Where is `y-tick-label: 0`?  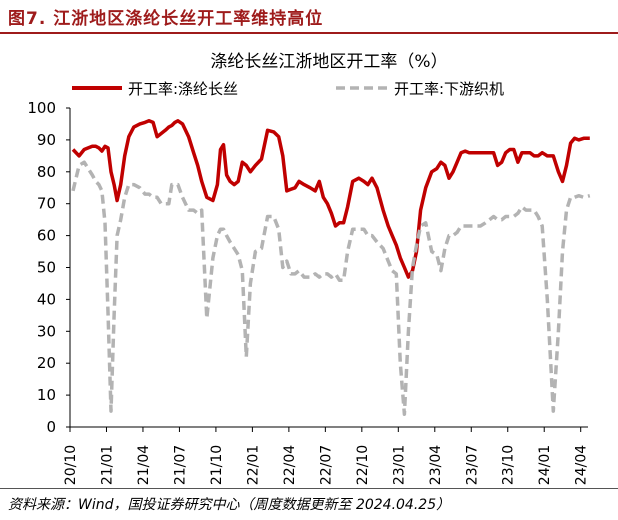 y-tick-label: 0 is located at coordinates (51, 427).